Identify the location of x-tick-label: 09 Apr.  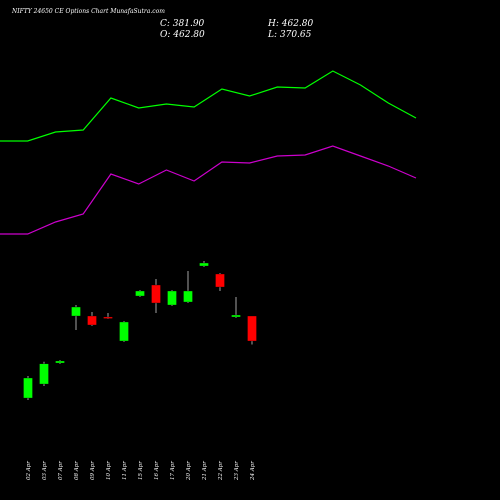
(93, 470).